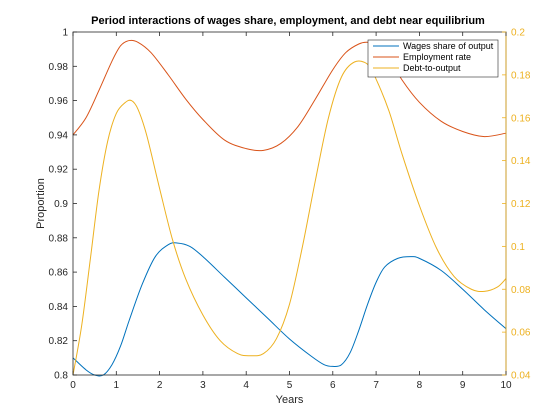 This screenshot has width=560, height=420. Describe the element at coordinates (59, 170) in the screenshot. I see `y-left-tick-label: 0.92` at that location.